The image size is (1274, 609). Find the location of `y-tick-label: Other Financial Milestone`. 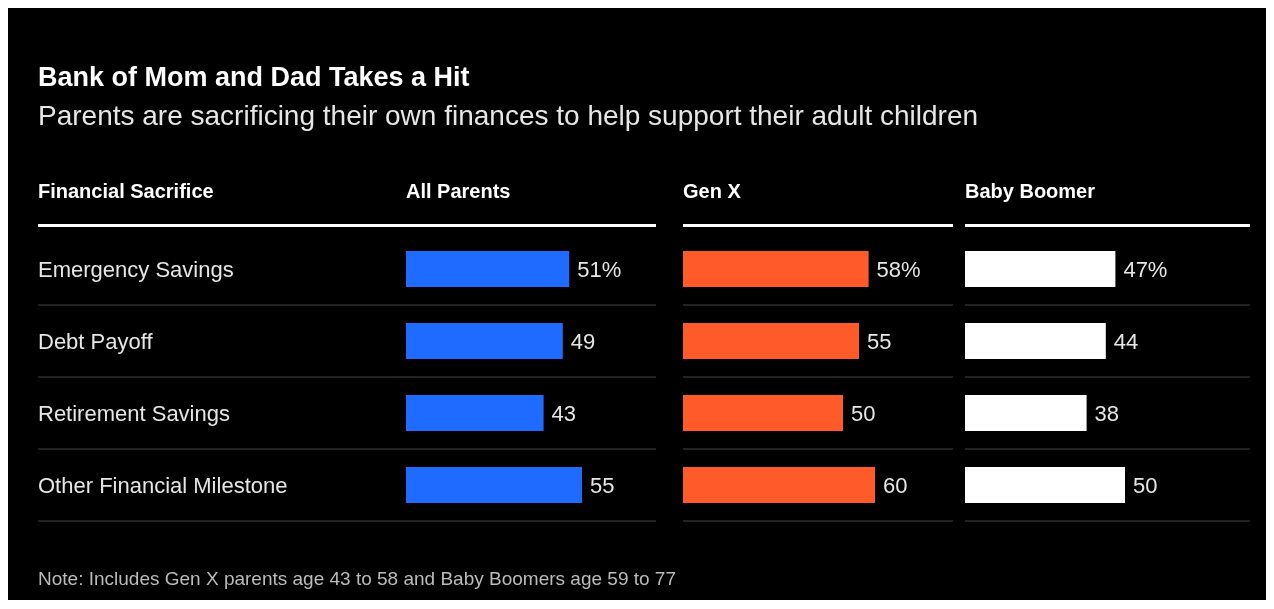

y-tick-label: Other Financial Milestone is located at coordinates (163, 485).